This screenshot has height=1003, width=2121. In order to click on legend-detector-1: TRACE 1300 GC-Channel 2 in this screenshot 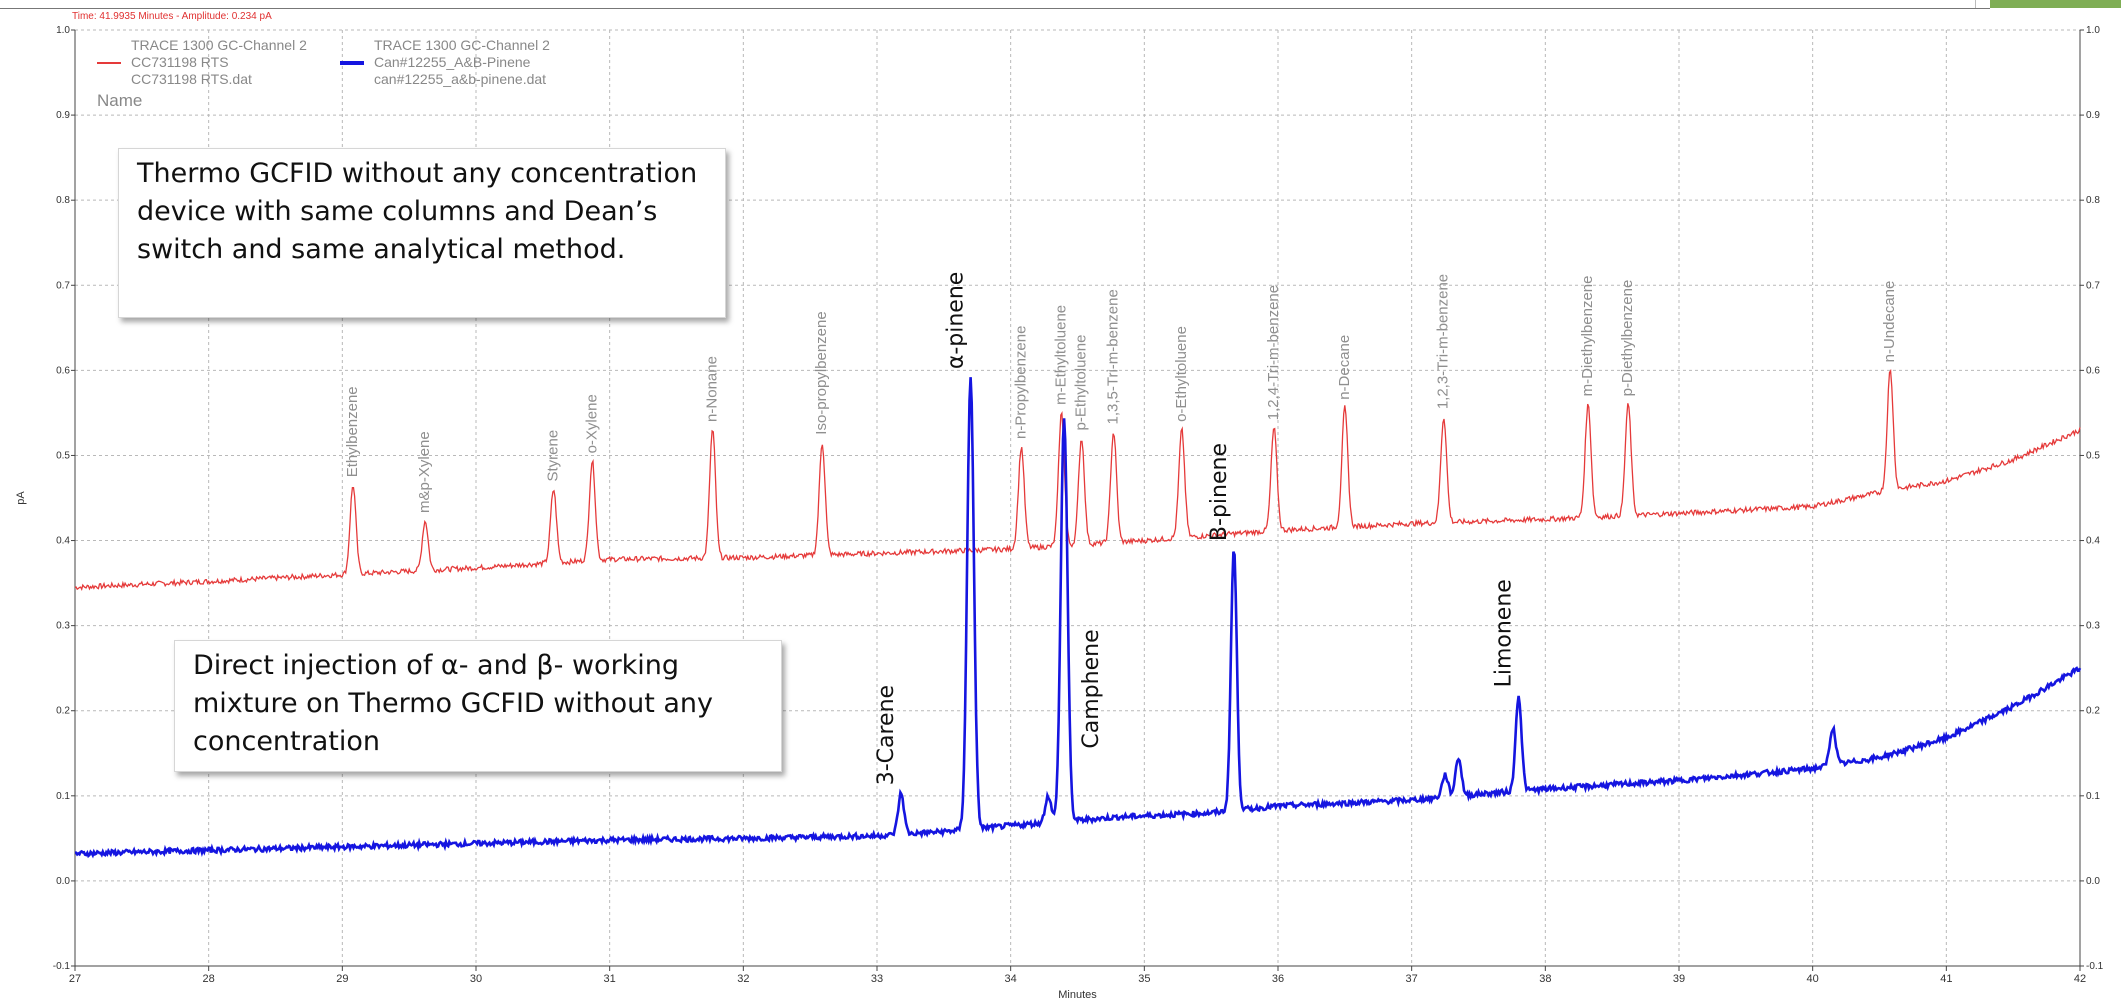, I will do `click(219, 45)`.